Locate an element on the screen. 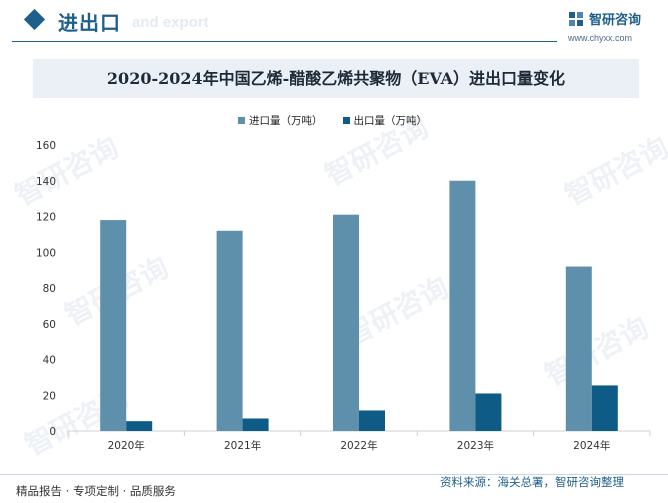  section-subtitle: and export is located at coordinates (170, 22).